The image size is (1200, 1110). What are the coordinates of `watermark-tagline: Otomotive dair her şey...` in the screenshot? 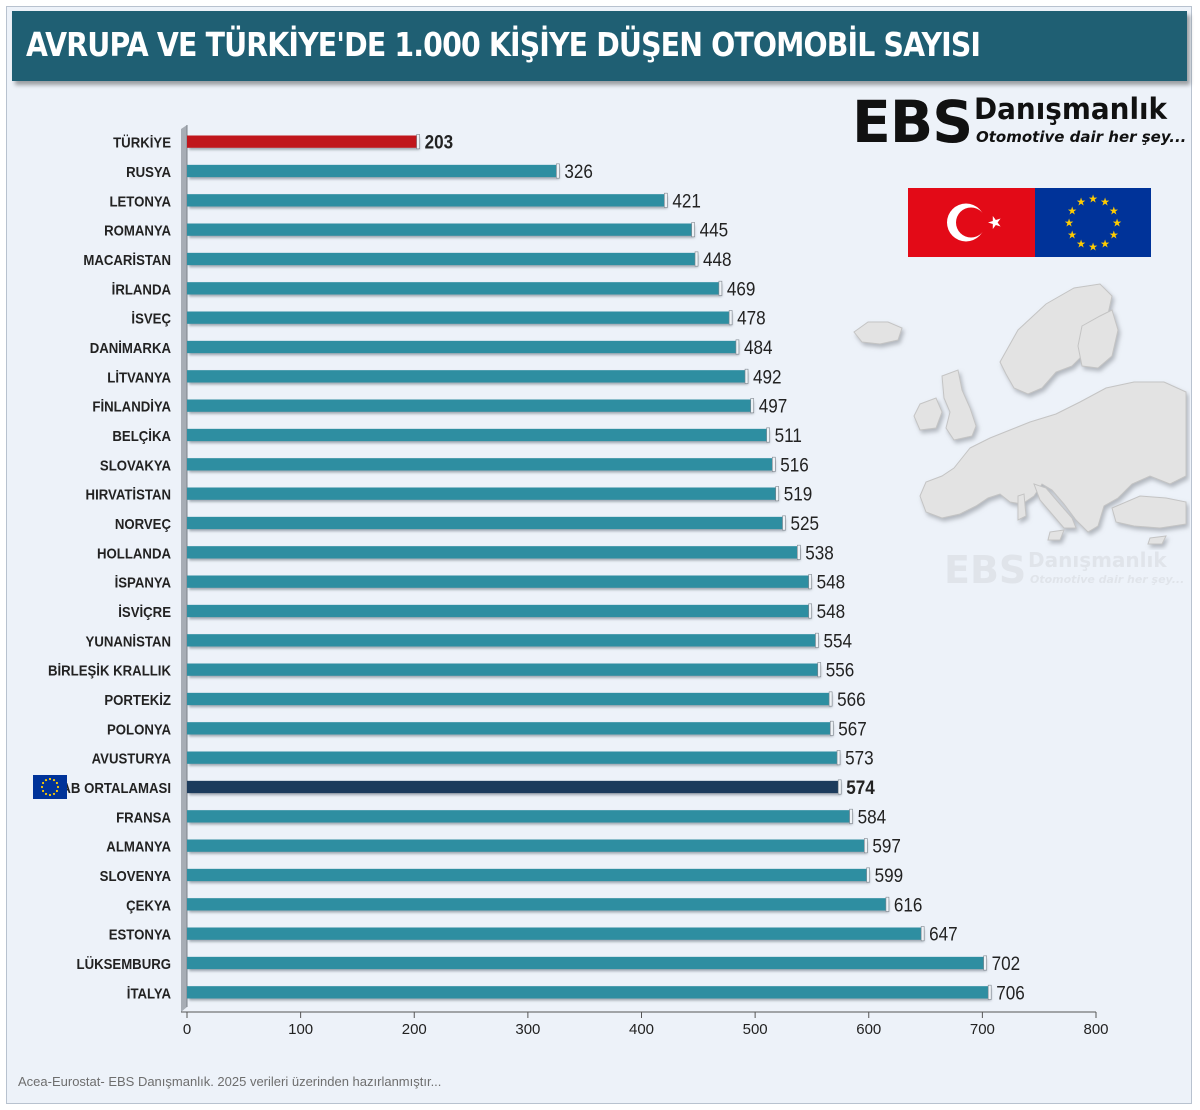 It's located at (1107, 579).